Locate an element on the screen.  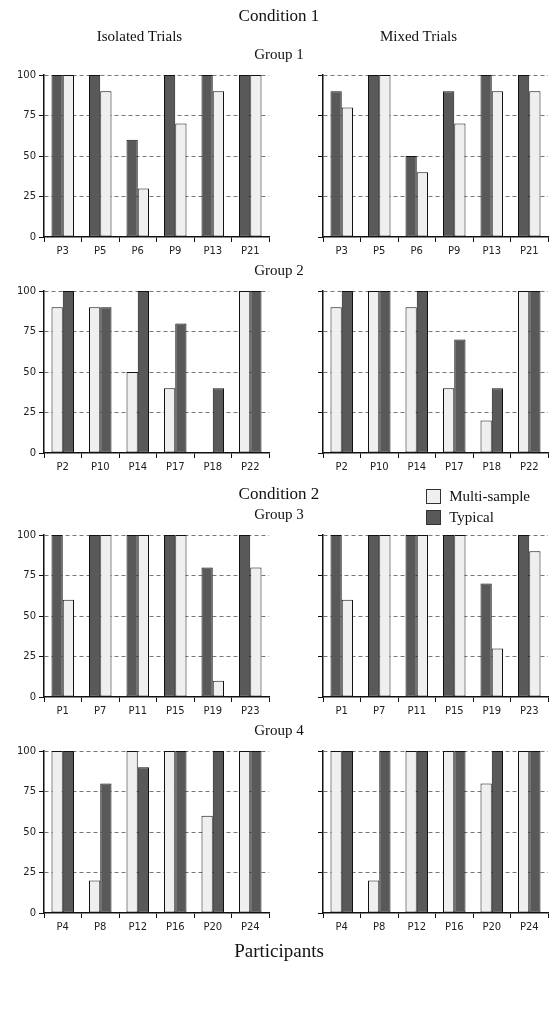
text: Condition 2 is located at coordinates (279, 493).